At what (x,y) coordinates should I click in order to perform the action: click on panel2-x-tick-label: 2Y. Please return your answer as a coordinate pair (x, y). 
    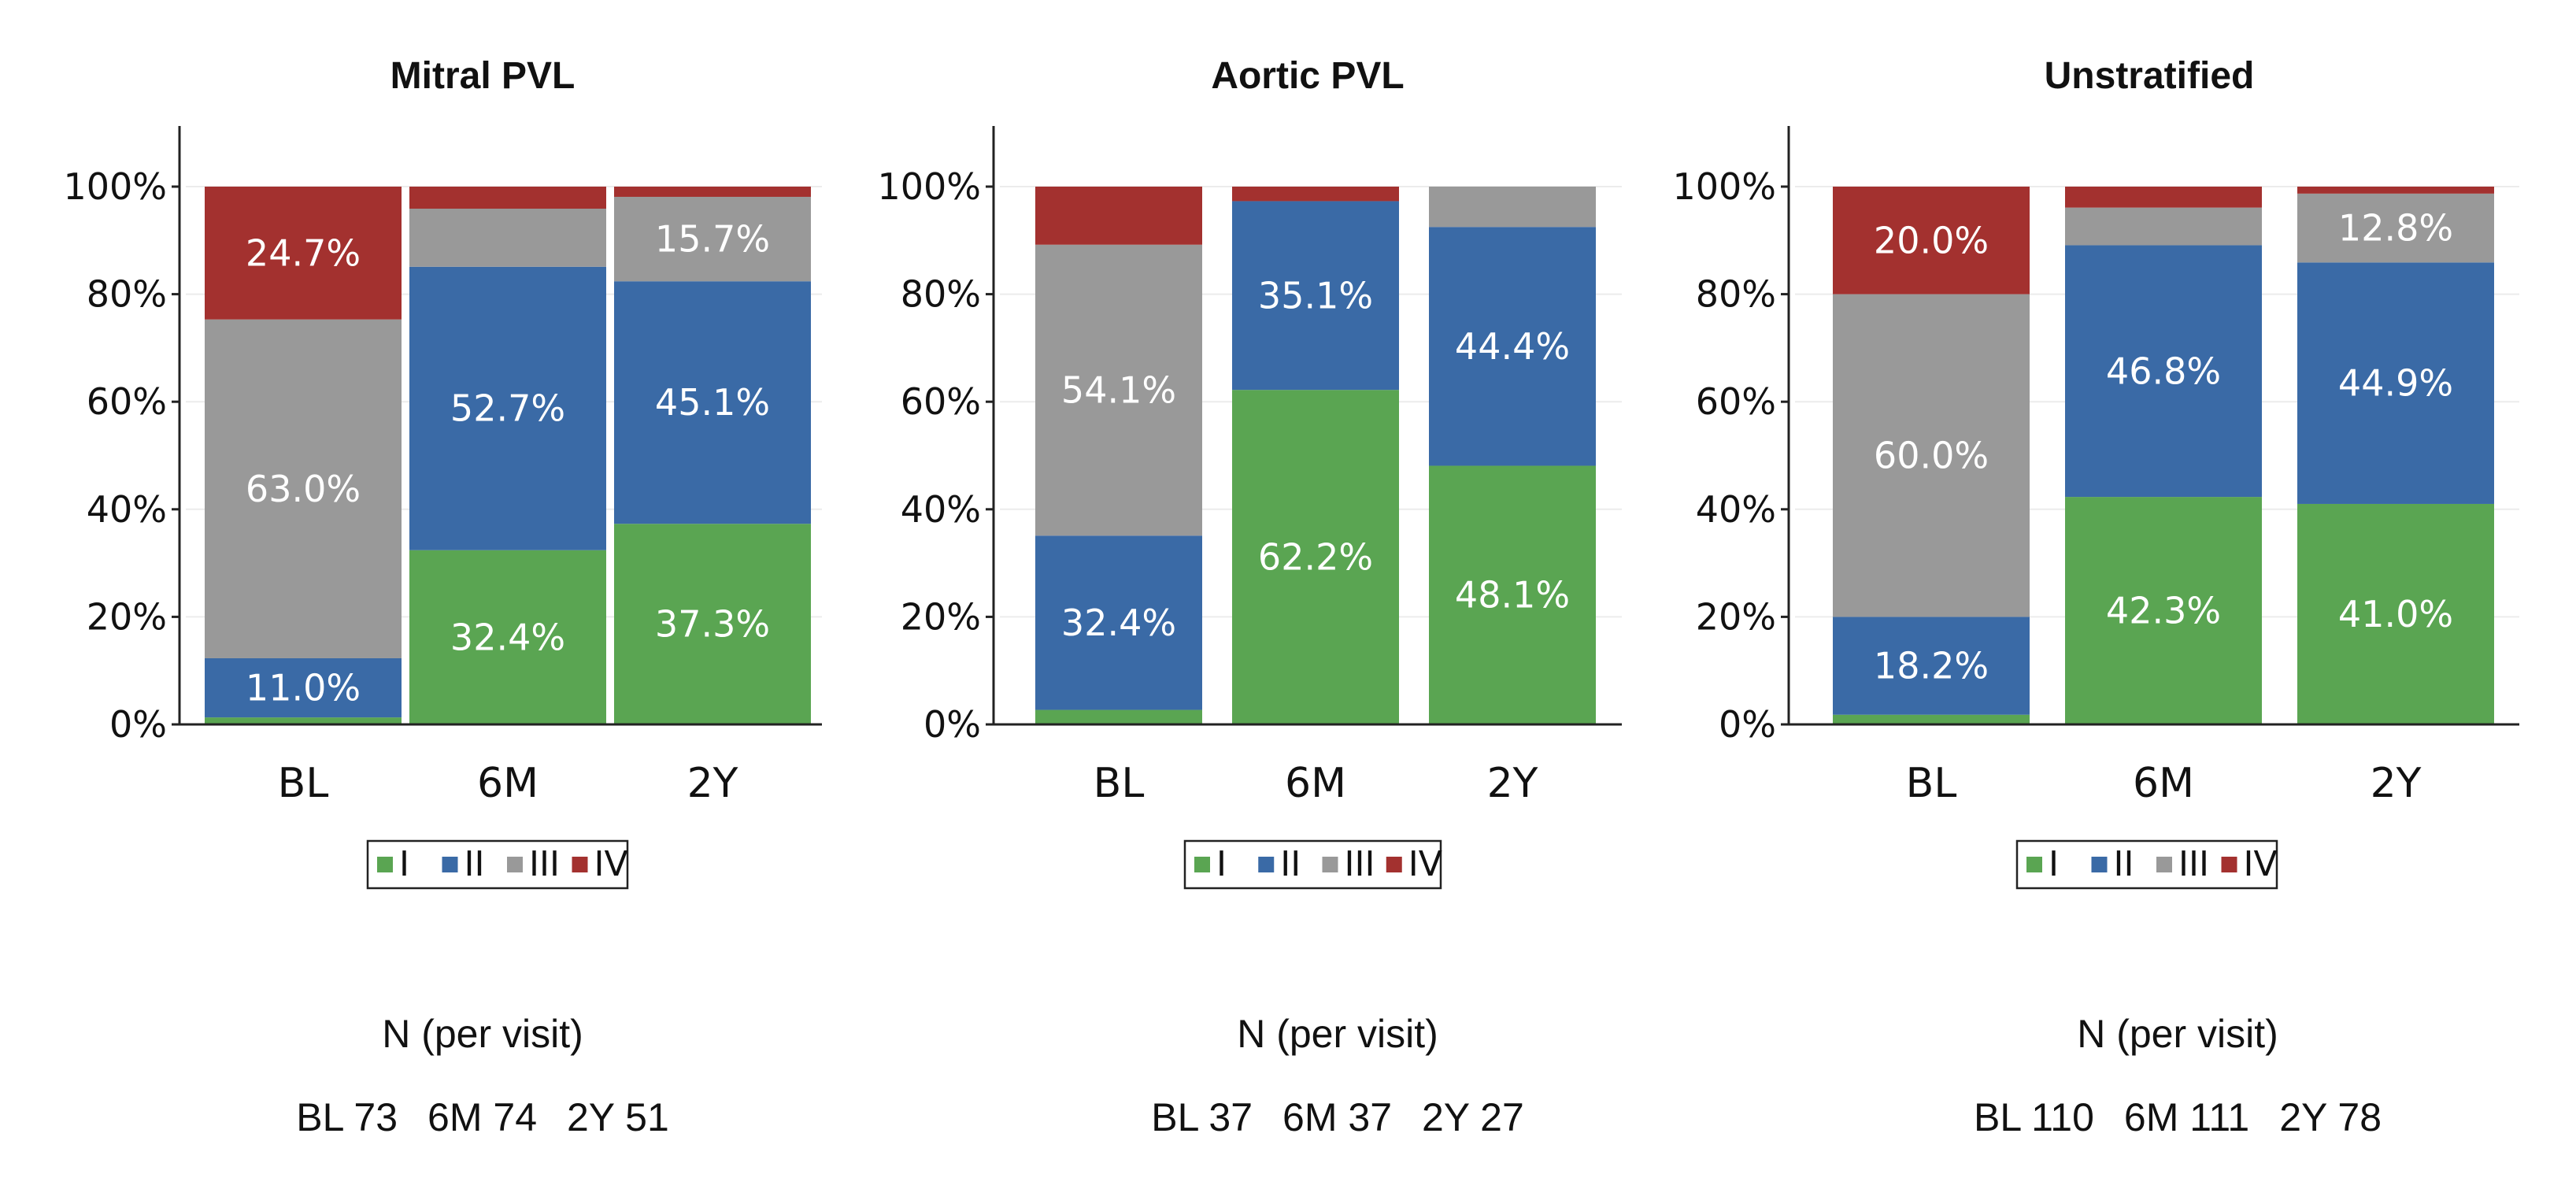
    Looking at the image, I should click on (1512, 783).